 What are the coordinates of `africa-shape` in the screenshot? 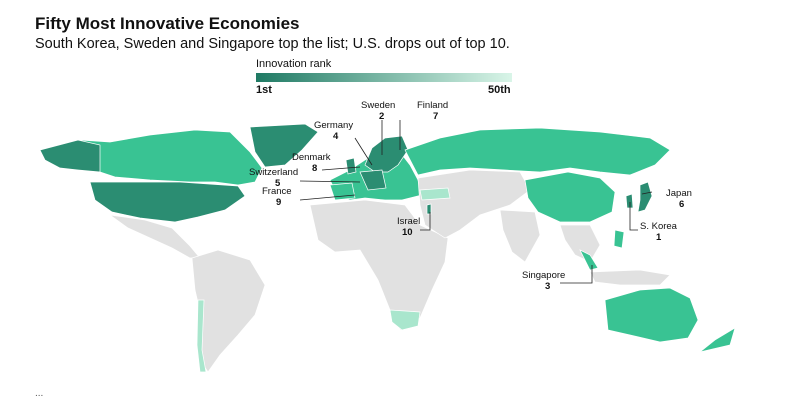 It's located at (379, 265).